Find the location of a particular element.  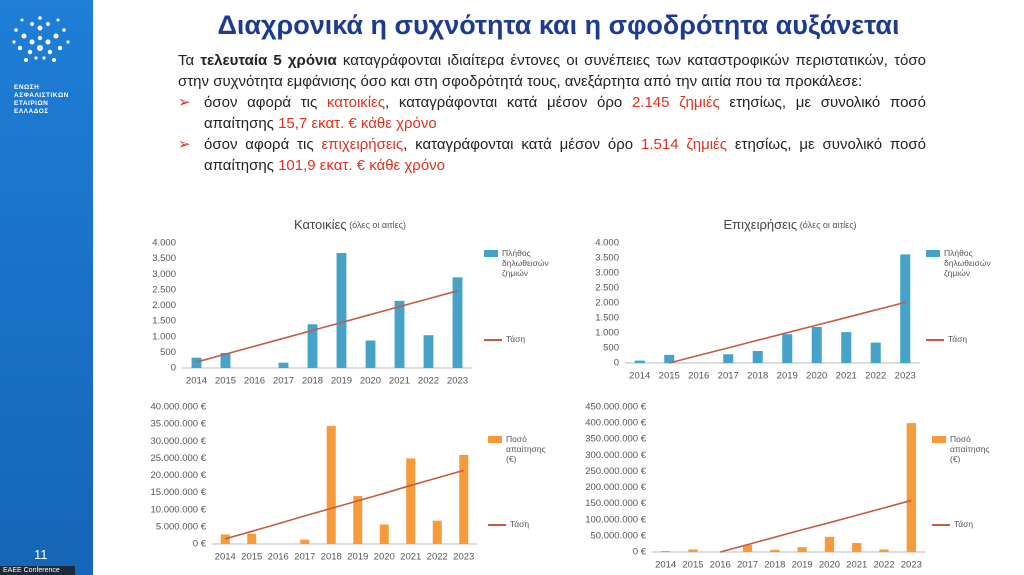

chart-title: Κατοικίες (όλες οι αιτίες) is located at coordinates (350, 224).